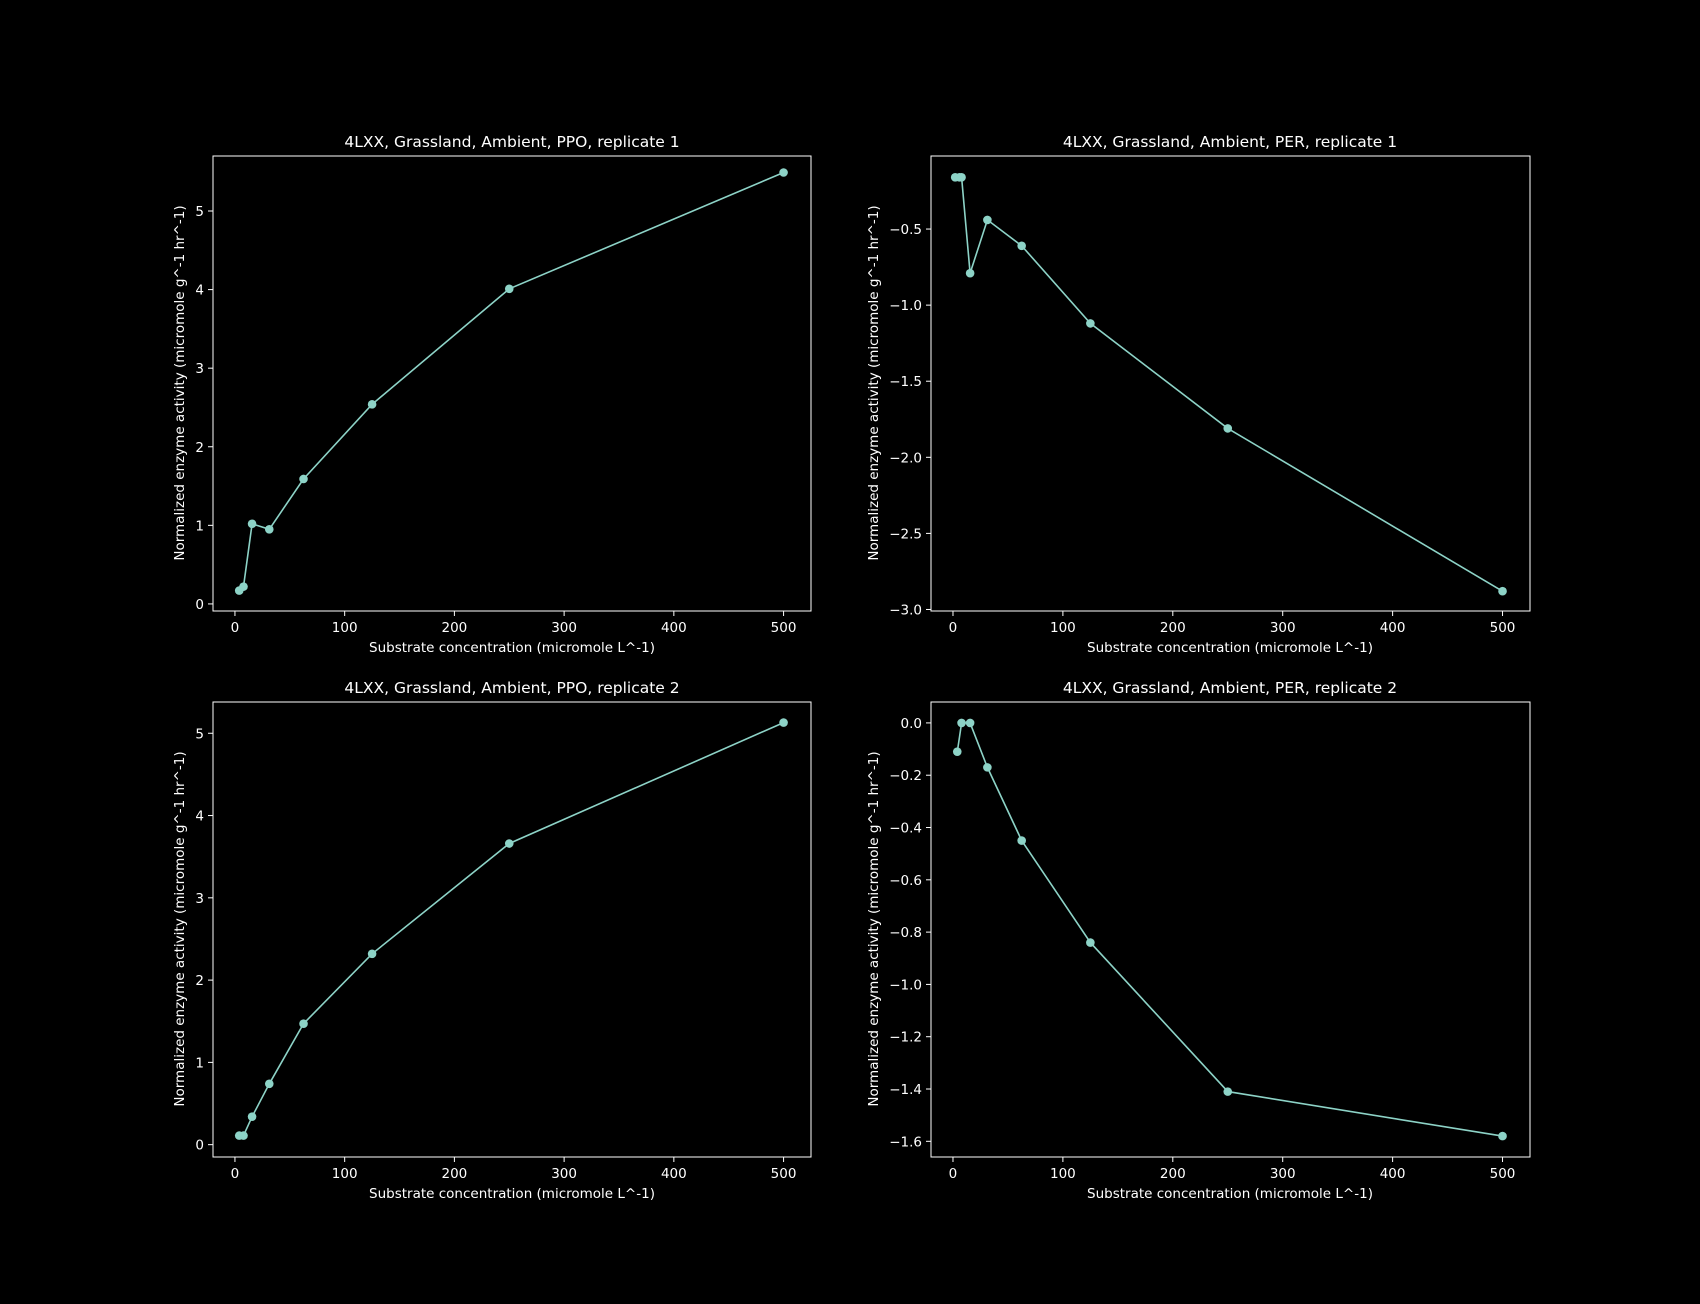 Image resolution: width=1700 pixels, height=1304 pixels. I want to click on plot-area: 0 100 200 300 400 500 −0.5 −1.0 −1.5 −2.0 −2.5 −3.0, so click(1210, 395).